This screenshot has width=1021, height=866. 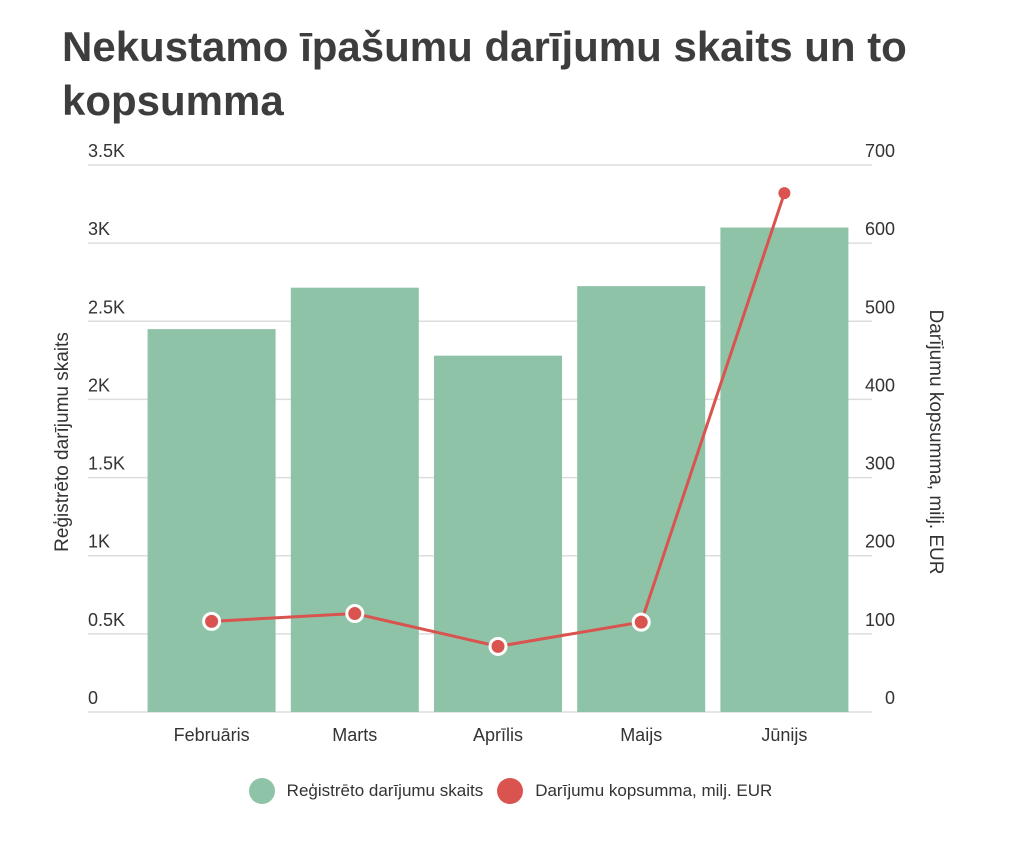 What do you see at coordinates (99, 542) in the screenshot?
I see `left-tick-label: 1K` at bounding box center [99, 542].